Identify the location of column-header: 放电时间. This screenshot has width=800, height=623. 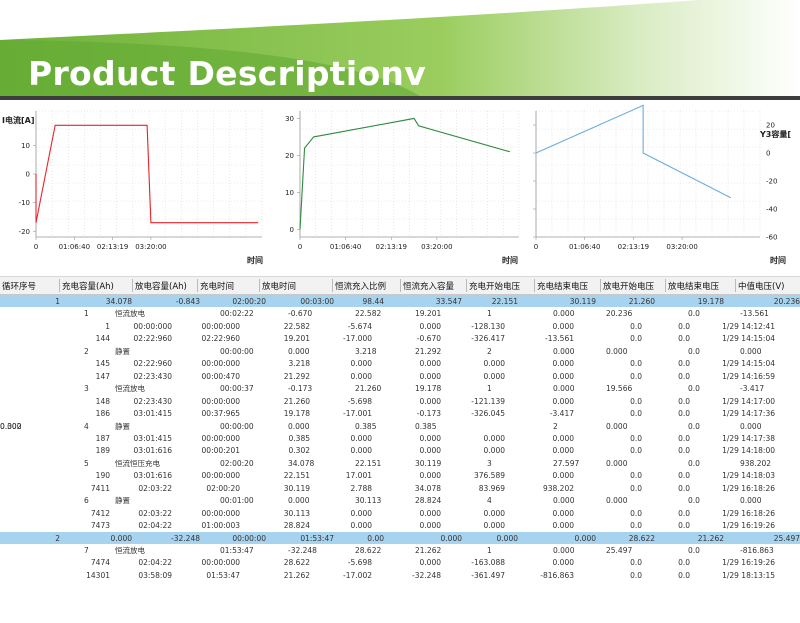
(279, 287).